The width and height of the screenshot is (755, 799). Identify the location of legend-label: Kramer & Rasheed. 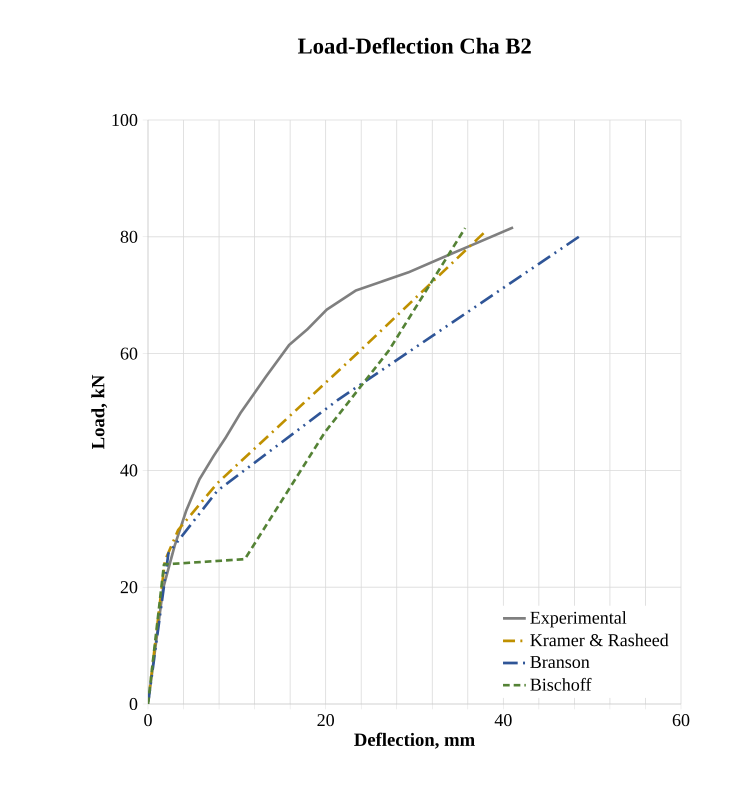
(599, 640).